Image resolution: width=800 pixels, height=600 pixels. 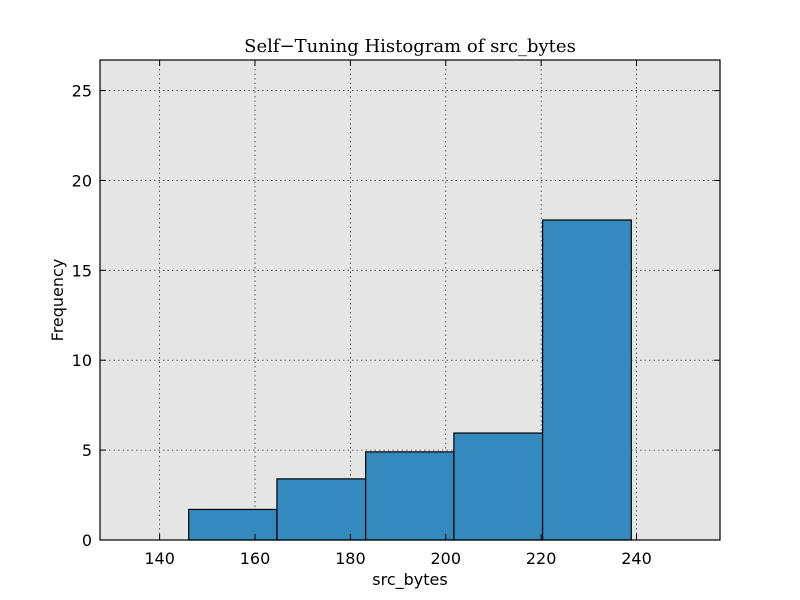 I want to click on y-tick-label: 15, so click(x=82, y=270).